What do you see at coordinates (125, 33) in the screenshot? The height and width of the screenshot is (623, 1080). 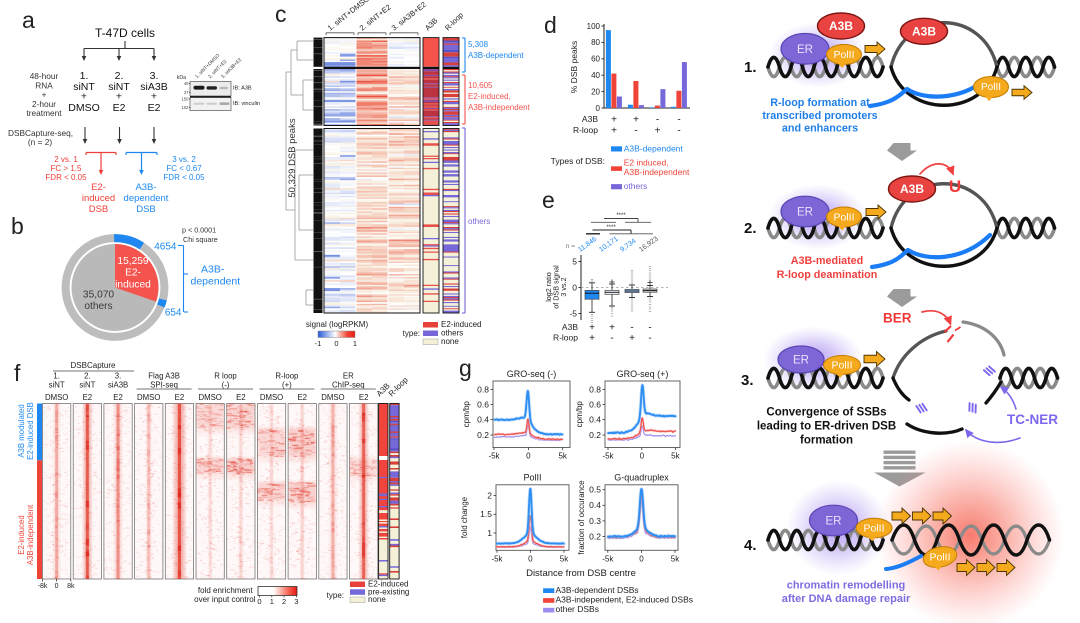 I see `svg-text: T-47D cells` at bounding box center [125, 33].